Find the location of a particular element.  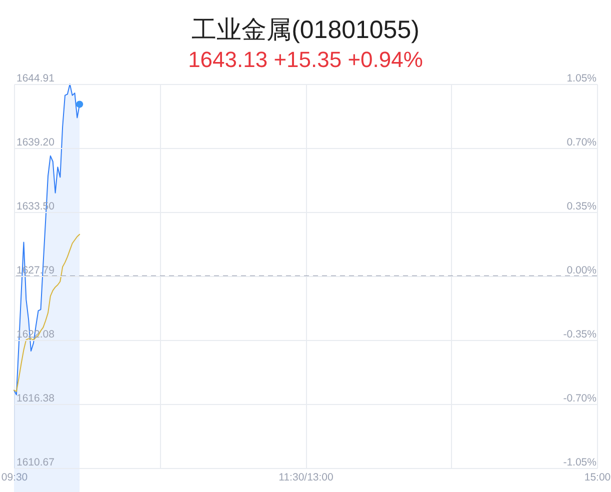

y-tick-label: 1616.38 is located at coordinates (35, 398).